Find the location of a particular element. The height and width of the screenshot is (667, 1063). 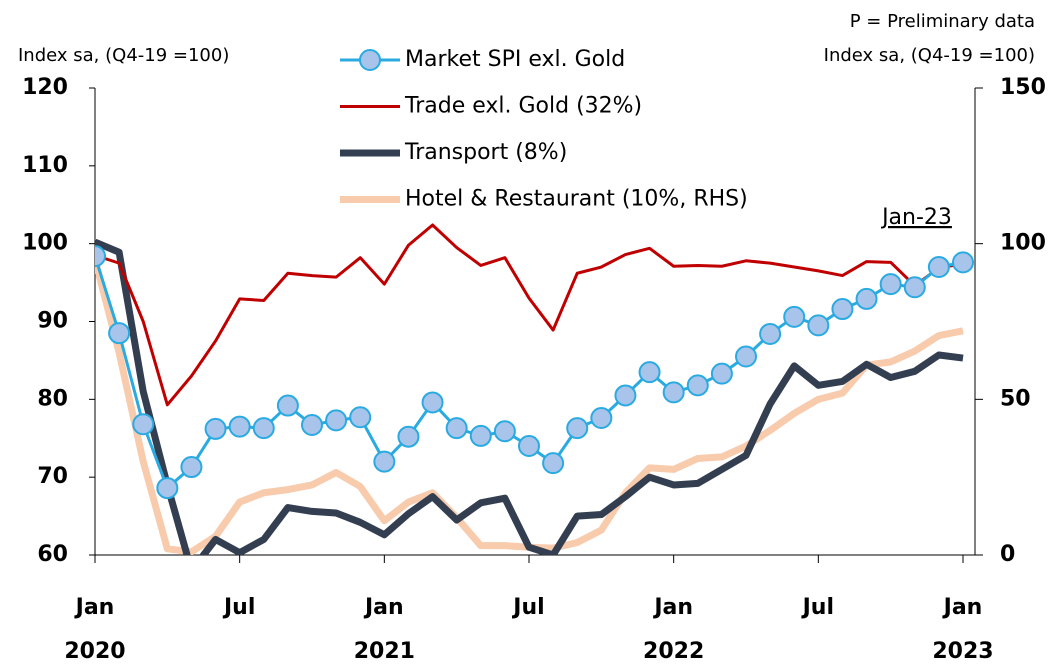

y-tick-label: 70 is located at coordinates (52, 476).